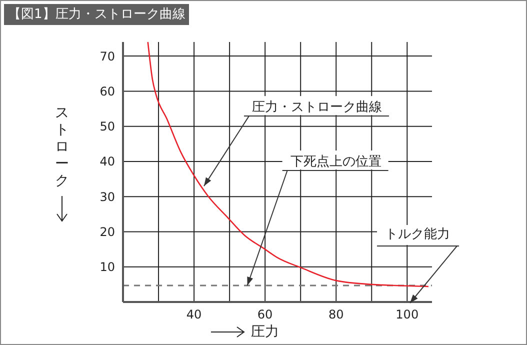 The image size is (527, 345). Describe the element at coordinates (107, 231) in the screenshot. I see `y-tick-label: 20` at that location.